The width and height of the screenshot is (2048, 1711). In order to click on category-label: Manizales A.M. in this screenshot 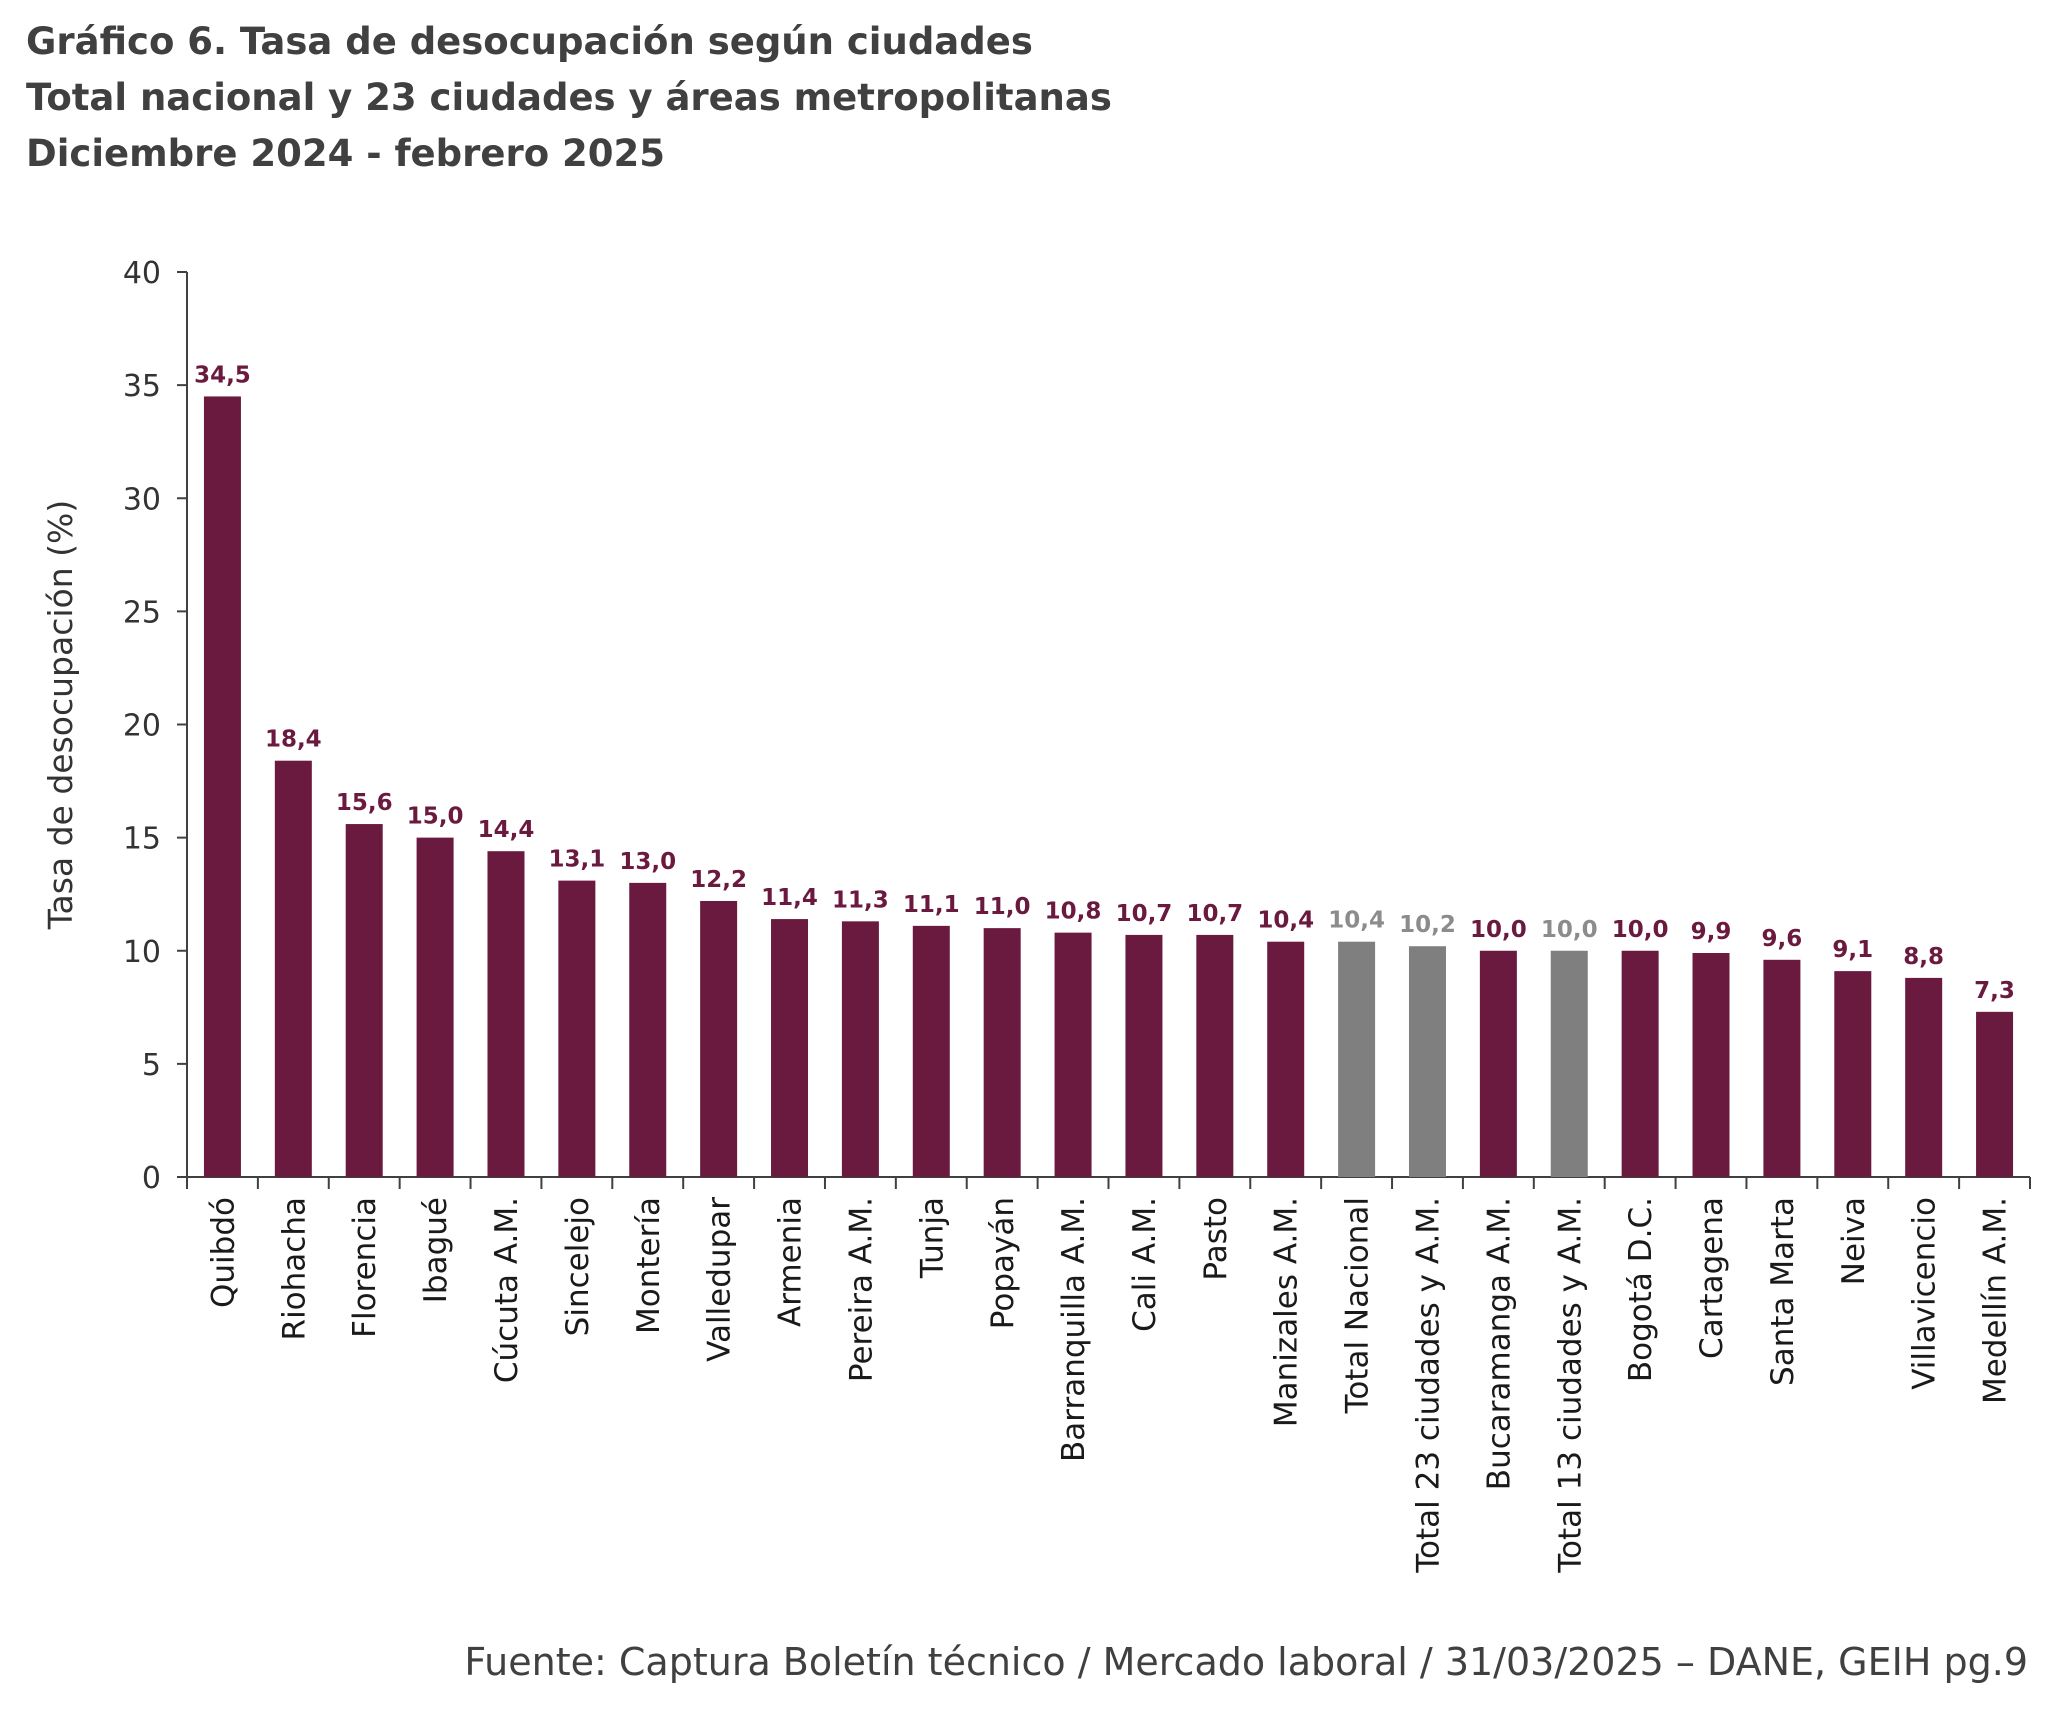, I will do `click(1287, 1312)`.